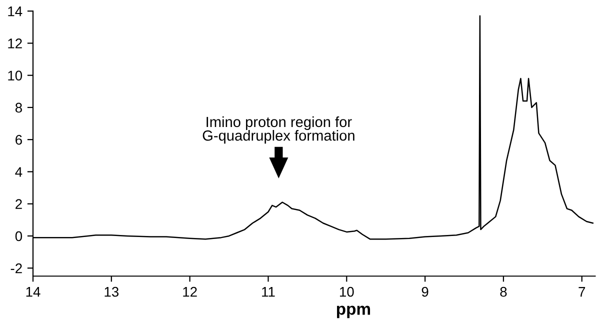 The image size is (600, 326). I want to click on y-tick-label: 12, so click(15, 43).